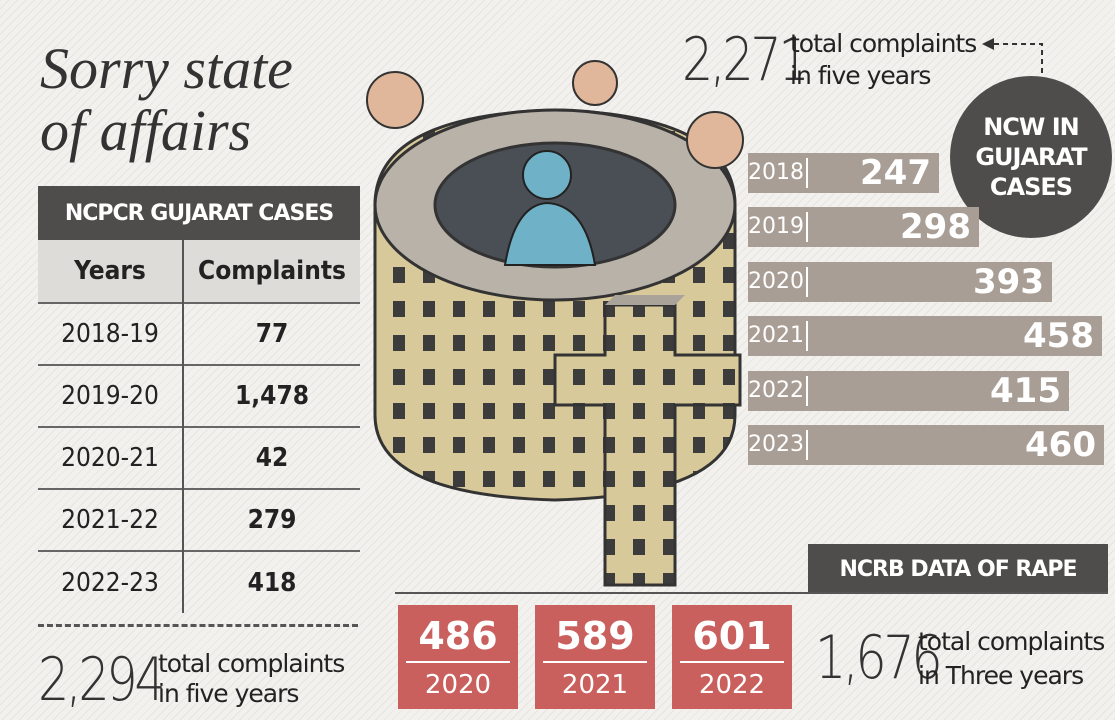 Image resolution: width=1115 pixels, height=720 pixels. I want to click on ncrb-year: 2020, so click(458, 685).